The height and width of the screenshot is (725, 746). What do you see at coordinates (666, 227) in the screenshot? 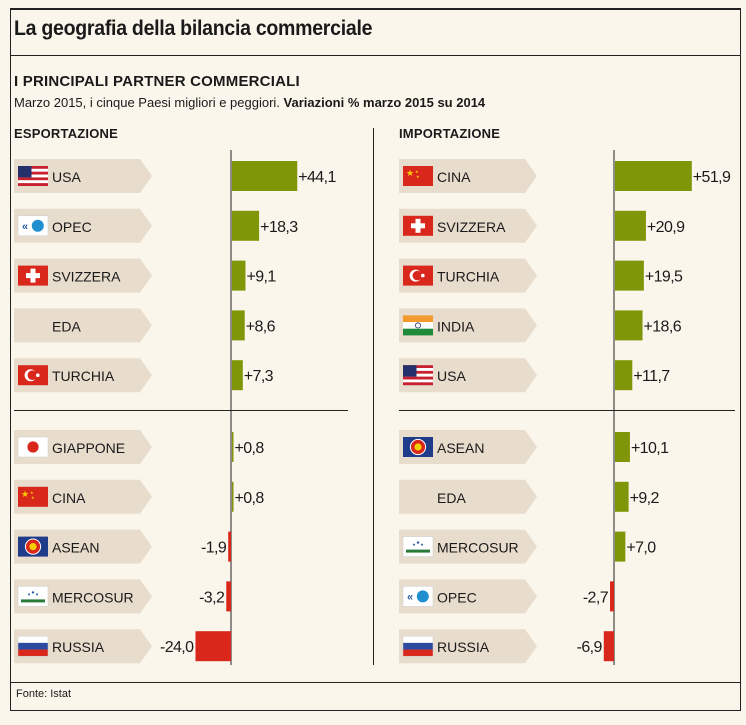
I see `bar-value-label: +20,9` at bounding box center [666, 227].